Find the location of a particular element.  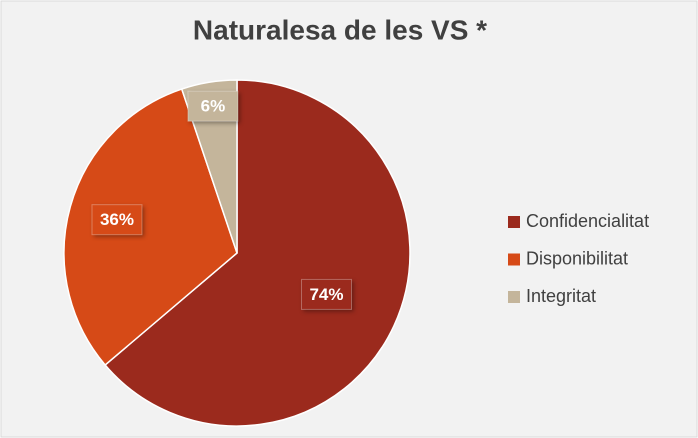

legend-label: Confidencialitat is located at coordinates (587, 221).